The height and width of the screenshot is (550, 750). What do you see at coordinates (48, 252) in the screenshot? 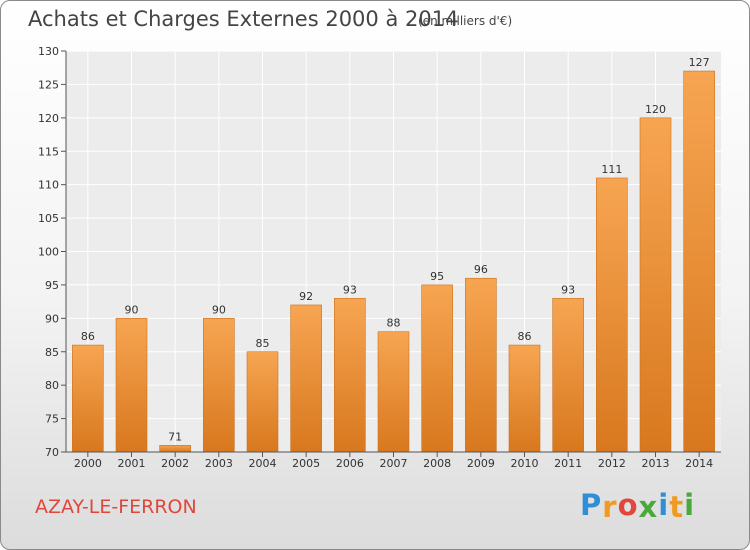
I see `y-tick-label: 100` at bounding box center [48, 252].